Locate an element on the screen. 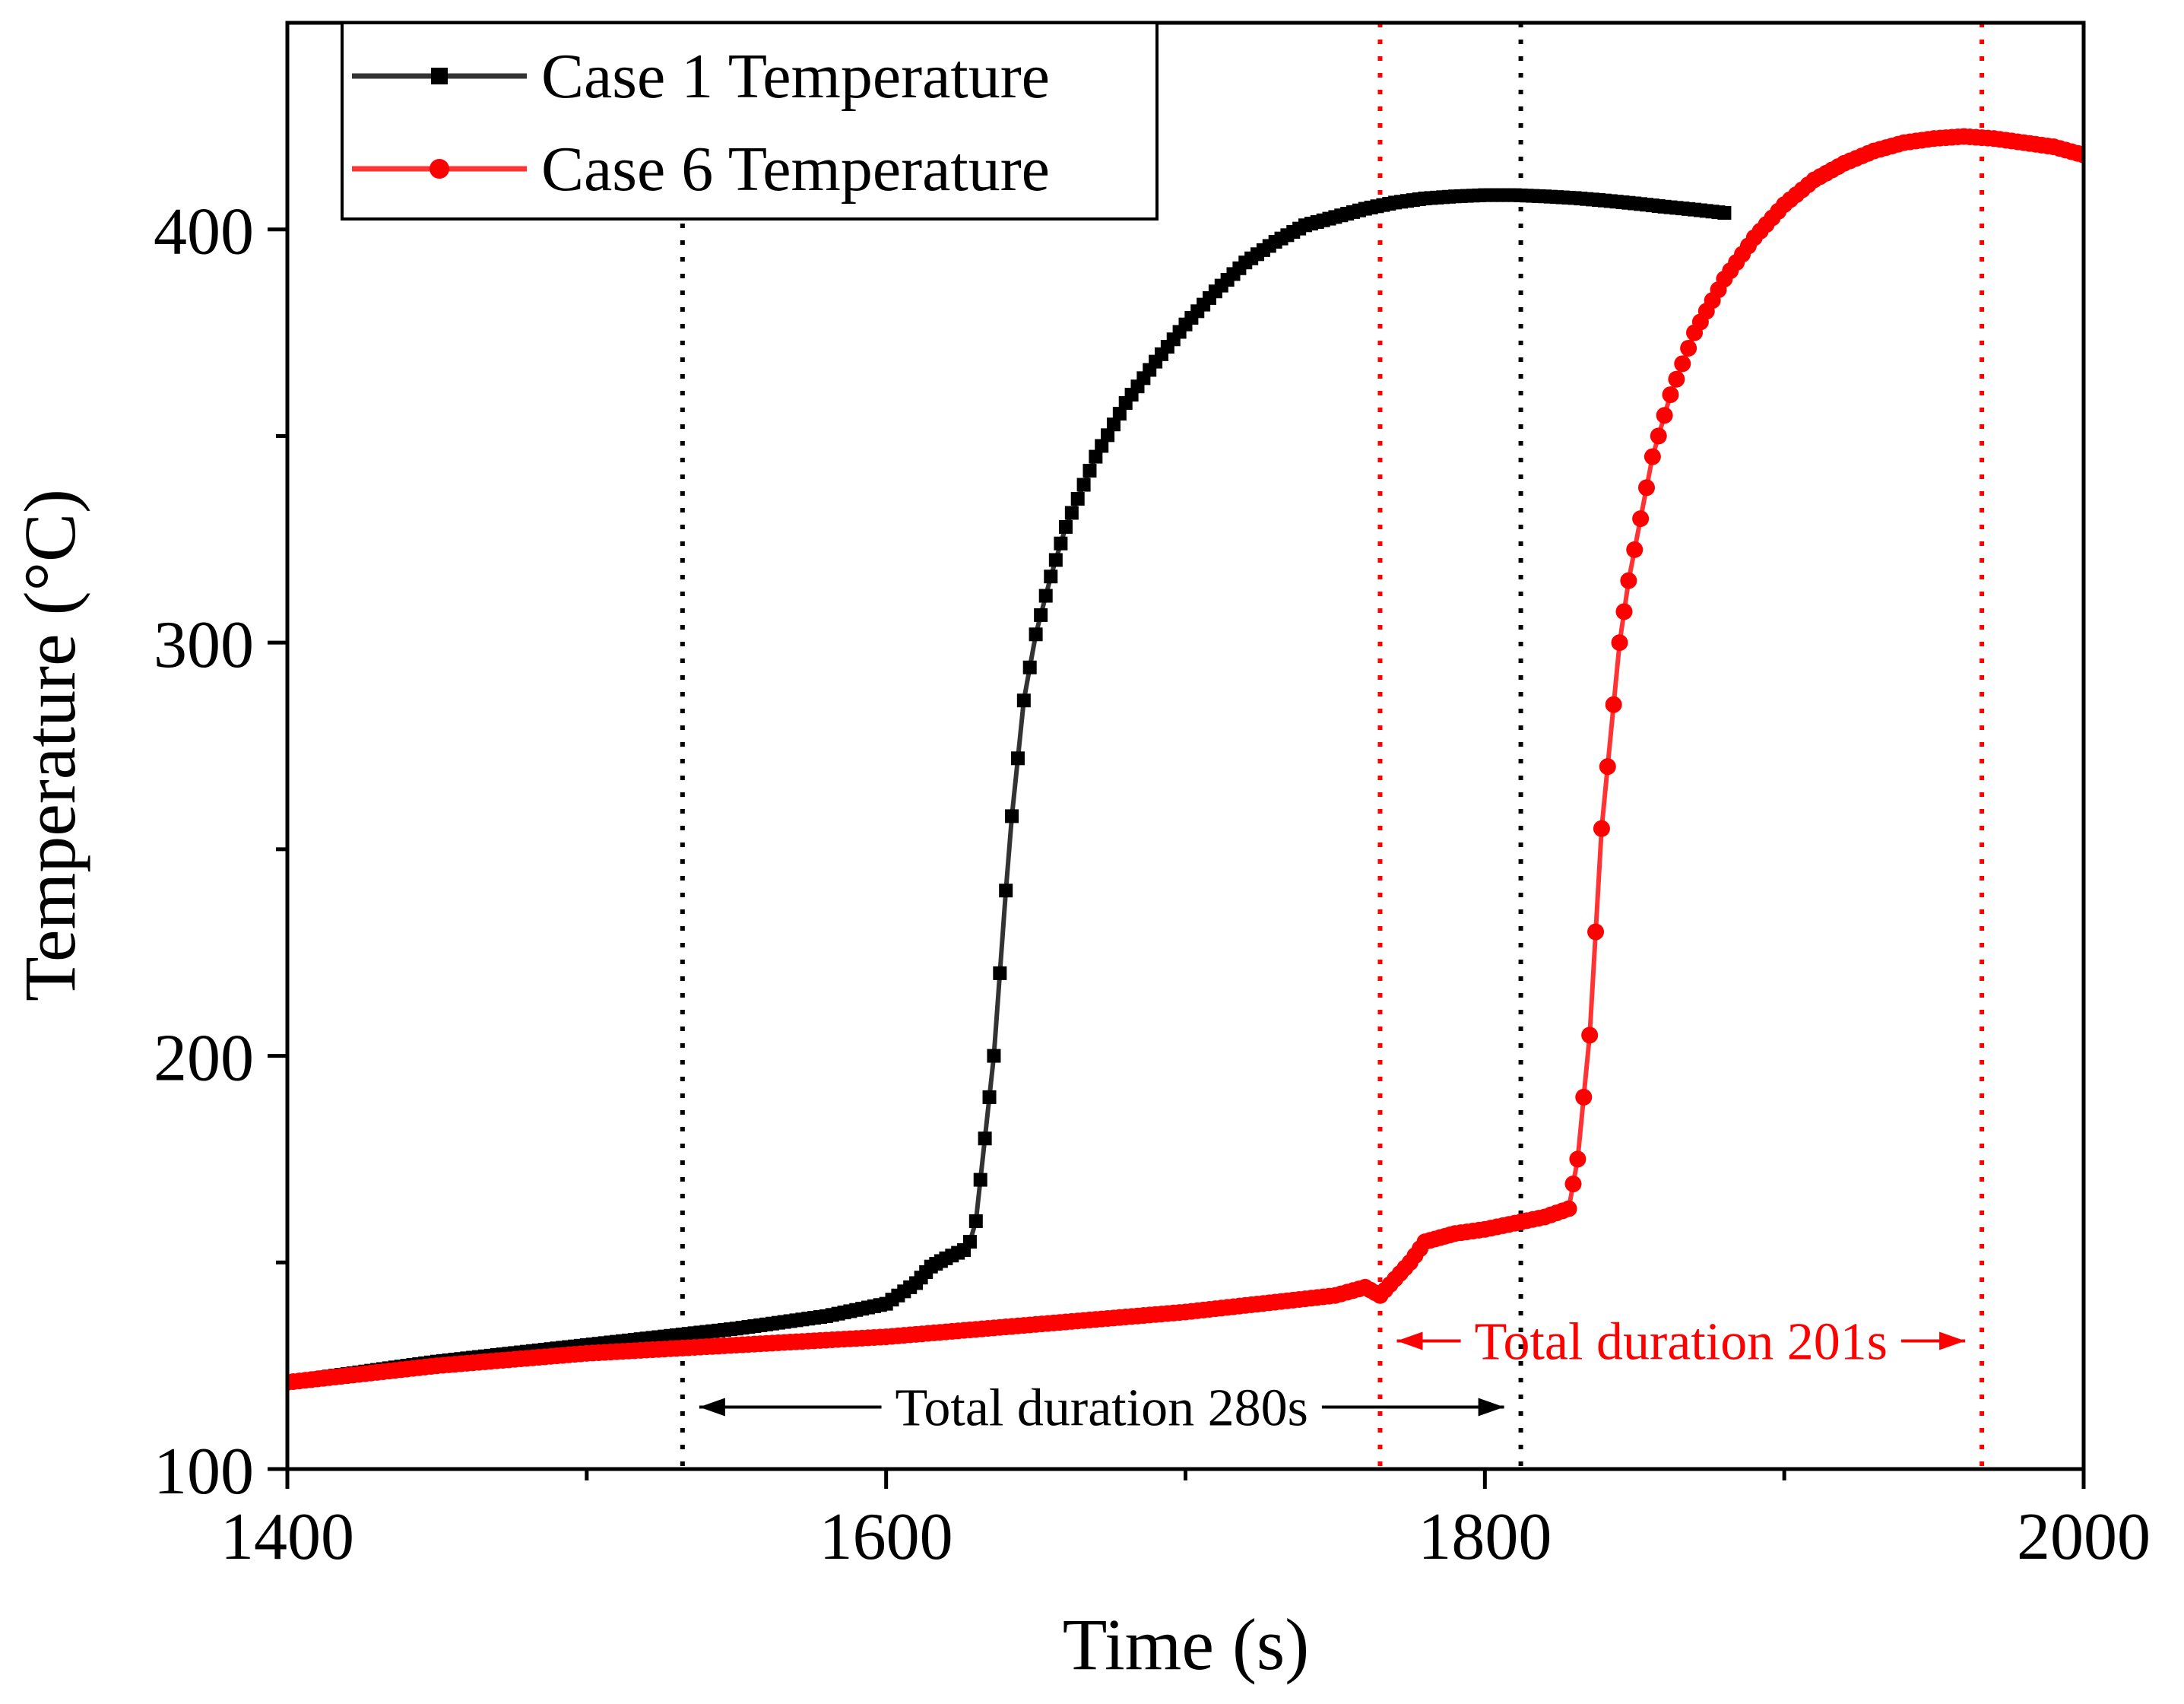 The height and width of the screenshot is (1704, 2184). annotation-label-1: Total duration 280s is located at coordinates (1101, 1408).